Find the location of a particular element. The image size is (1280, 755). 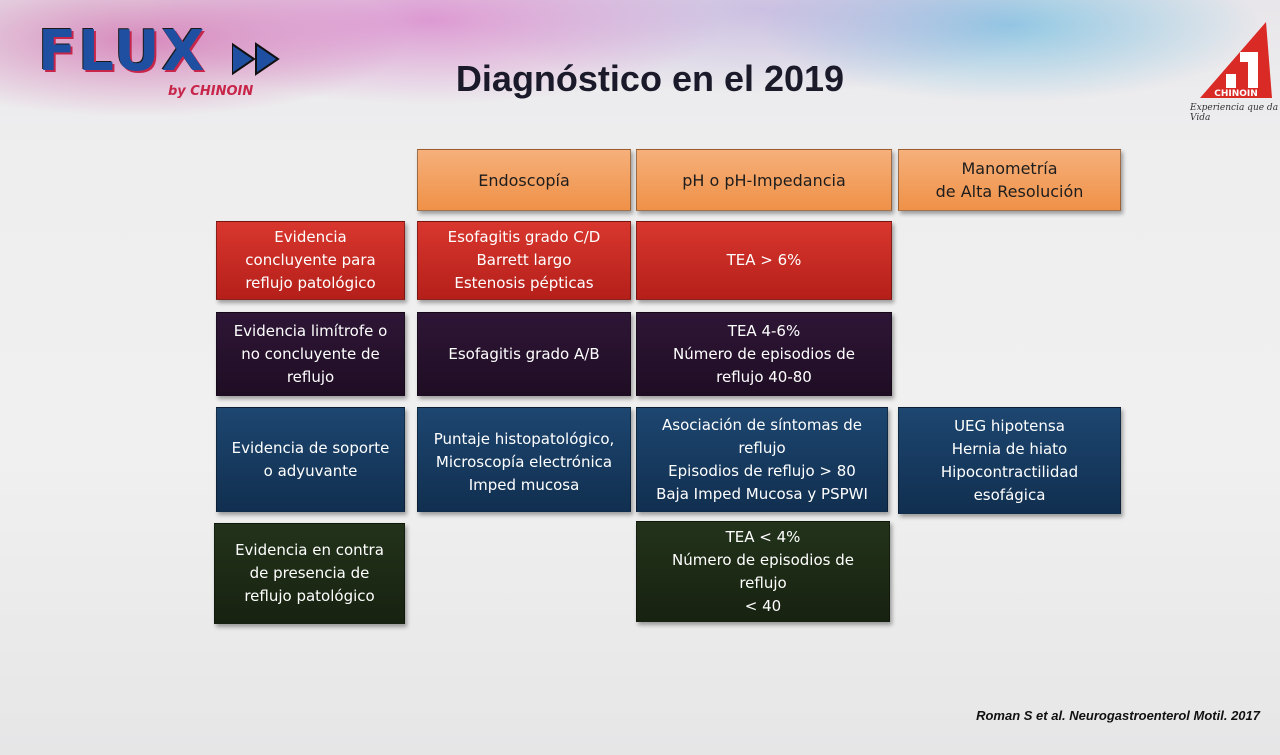

cell-line: TEA > 6% is located at coordinates (764, 260).